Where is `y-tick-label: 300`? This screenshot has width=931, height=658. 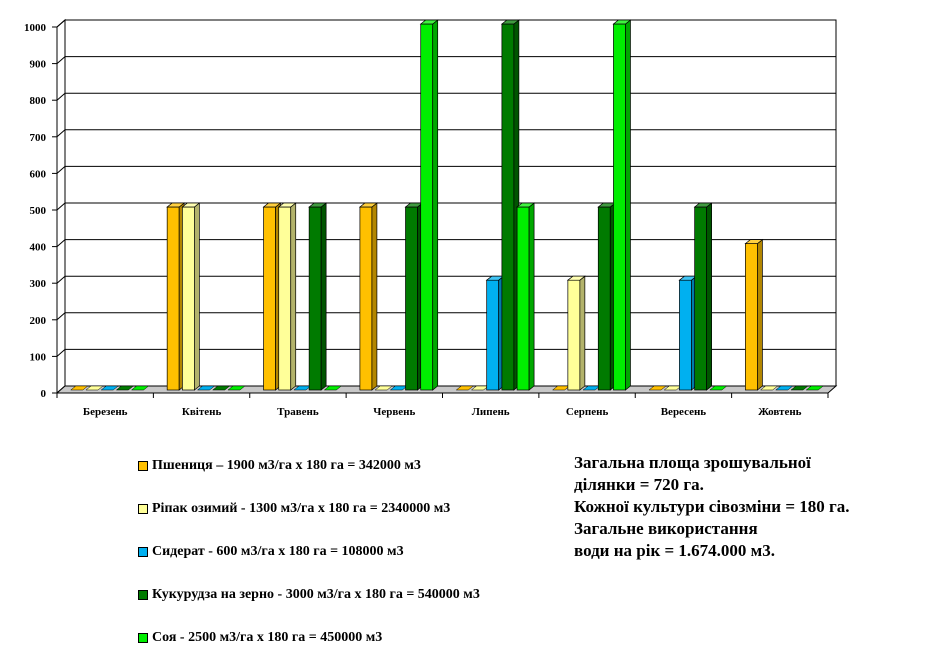
y-tick-label: 300 is located at coordinates (38, 284).